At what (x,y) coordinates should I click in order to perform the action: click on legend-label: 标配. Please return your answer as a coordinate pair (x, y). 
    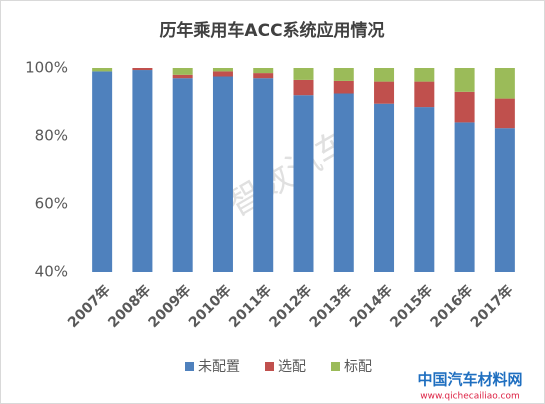
    Looking at the image, I should click on (358, 367).